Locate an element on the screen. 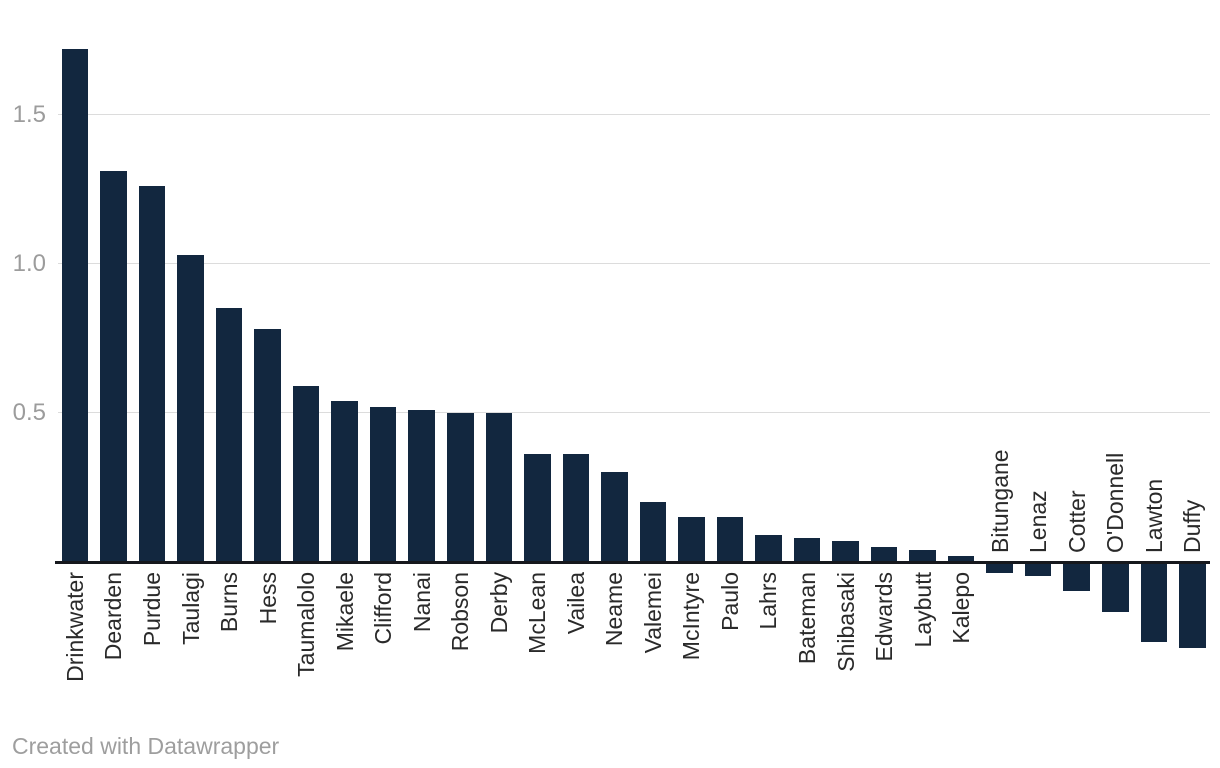 The height and width of the screenshot is (768, 1220). bar-o-donnell is located at coordinates (1115, 587).